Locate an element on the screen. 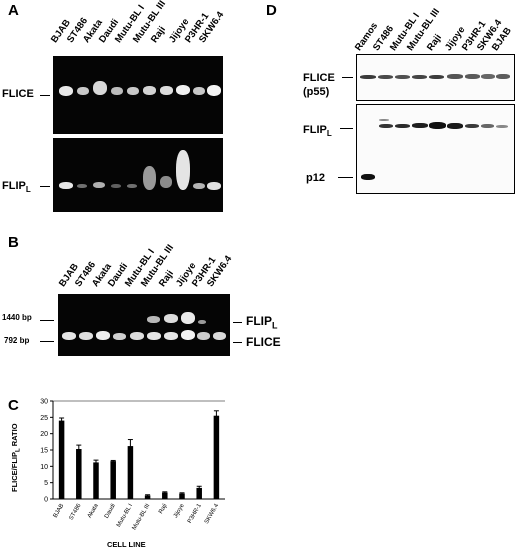 The width and height of the screenshot is (520, 551). y-tick-label: 10 is located at coordinates (44, 467).